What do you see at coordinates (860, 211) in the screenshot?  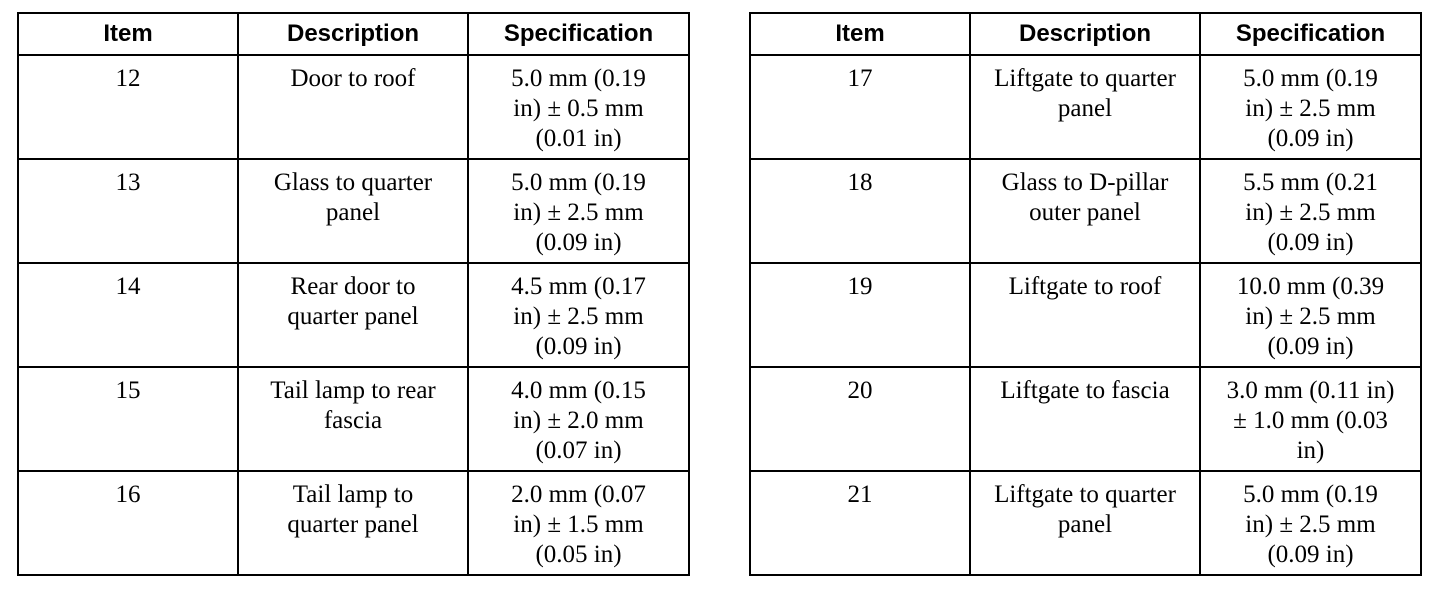 I see `cell: 18` at bounding box center [860, 211].